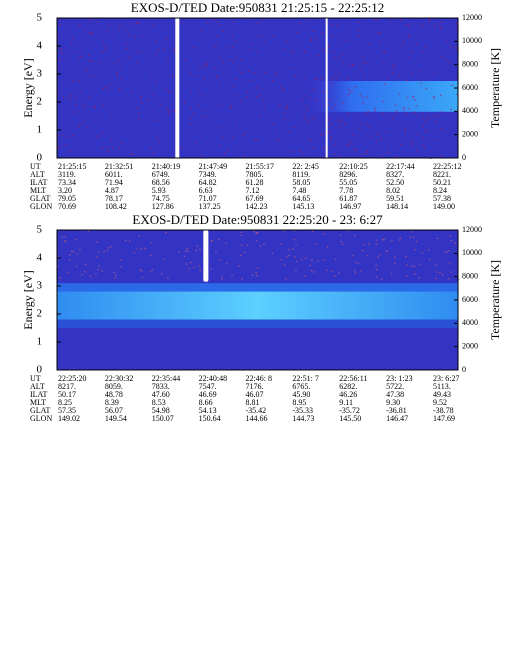 The height and width of the screenshot is (649, 505). Describe the element at coordinates (208, 198) in the screenshot. I see `ephemeris-value: 71.07` at that location.